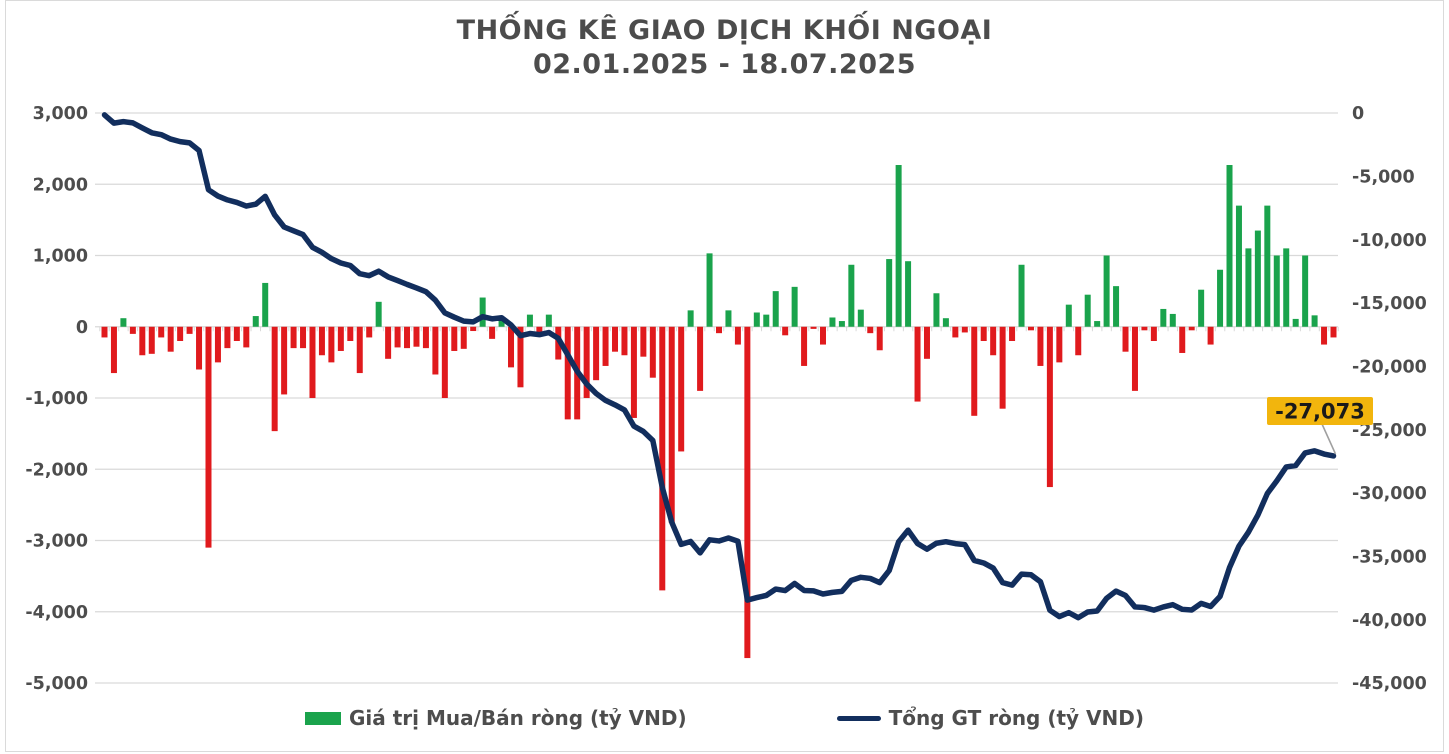  I want to click on left-axis-tick-label: -5,000, so click(56, 684).